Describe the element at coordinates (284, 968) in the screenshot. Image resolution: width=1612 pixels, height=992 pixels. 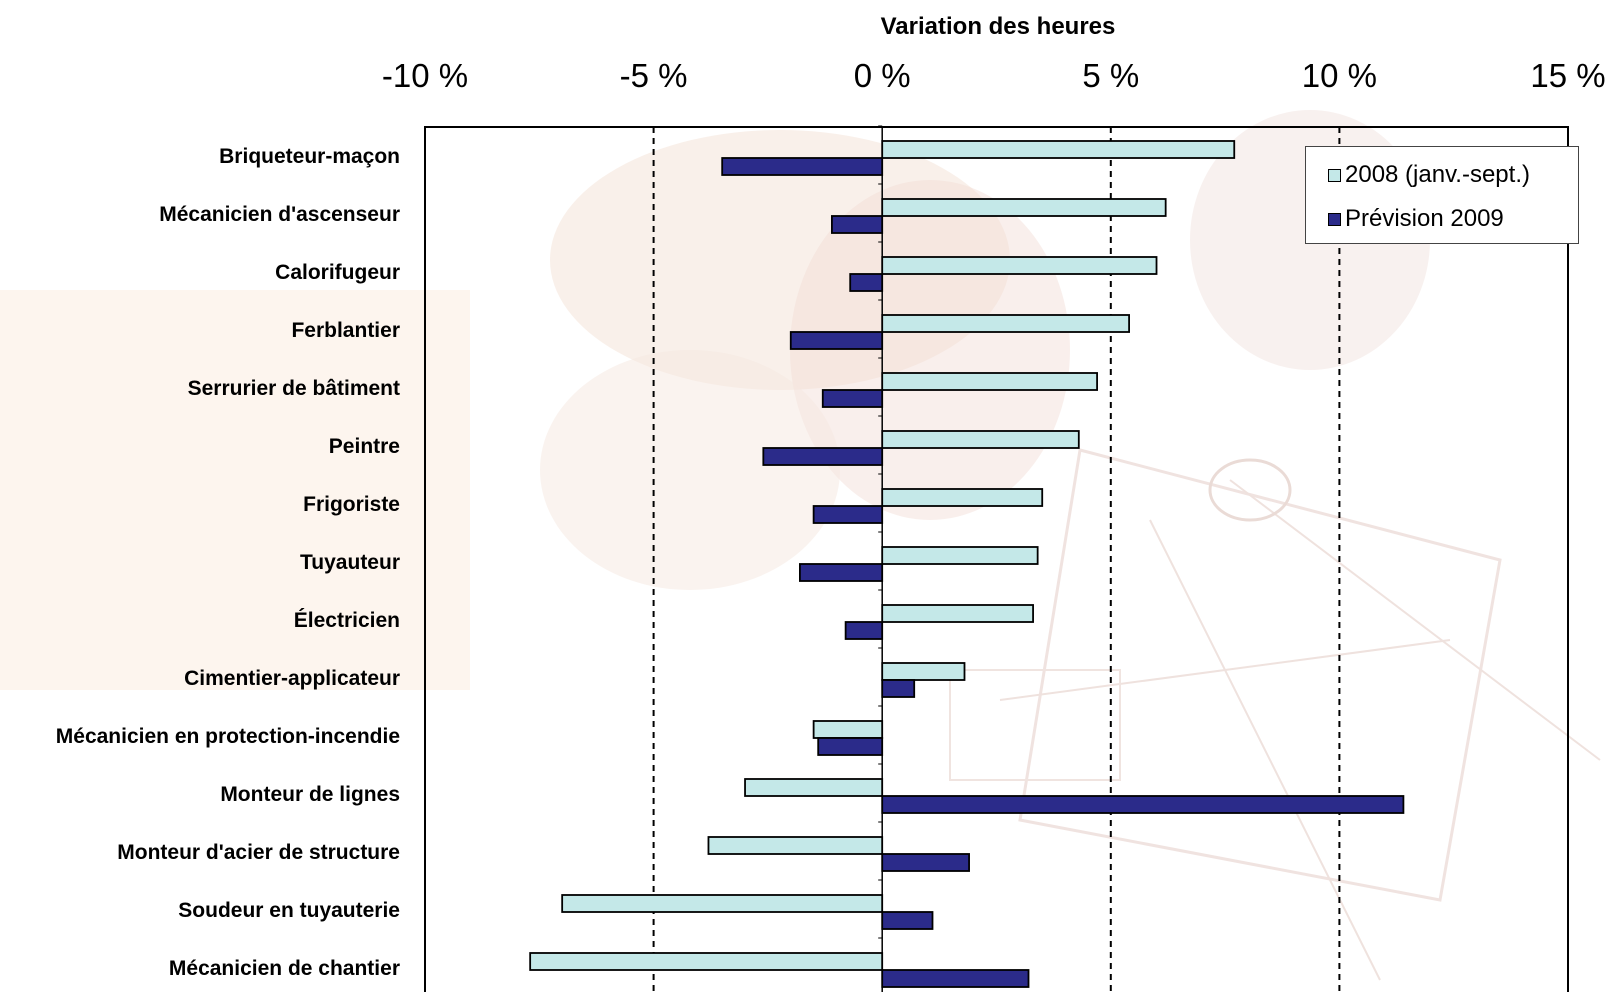
I see `category-label: Mécanicien de chantier` at that location.